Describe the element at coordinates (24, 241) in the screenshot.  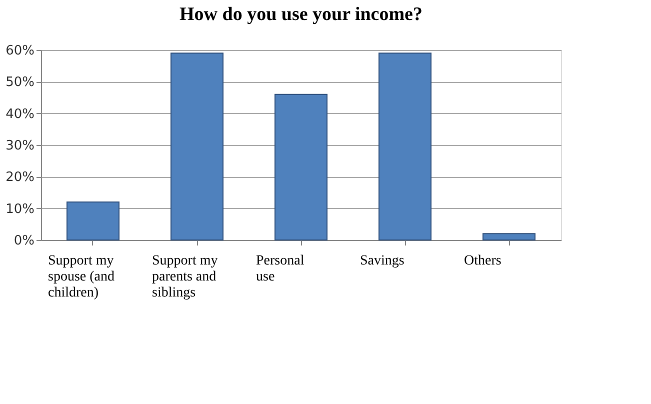
I see `y-tick-label: 0%` at that location.